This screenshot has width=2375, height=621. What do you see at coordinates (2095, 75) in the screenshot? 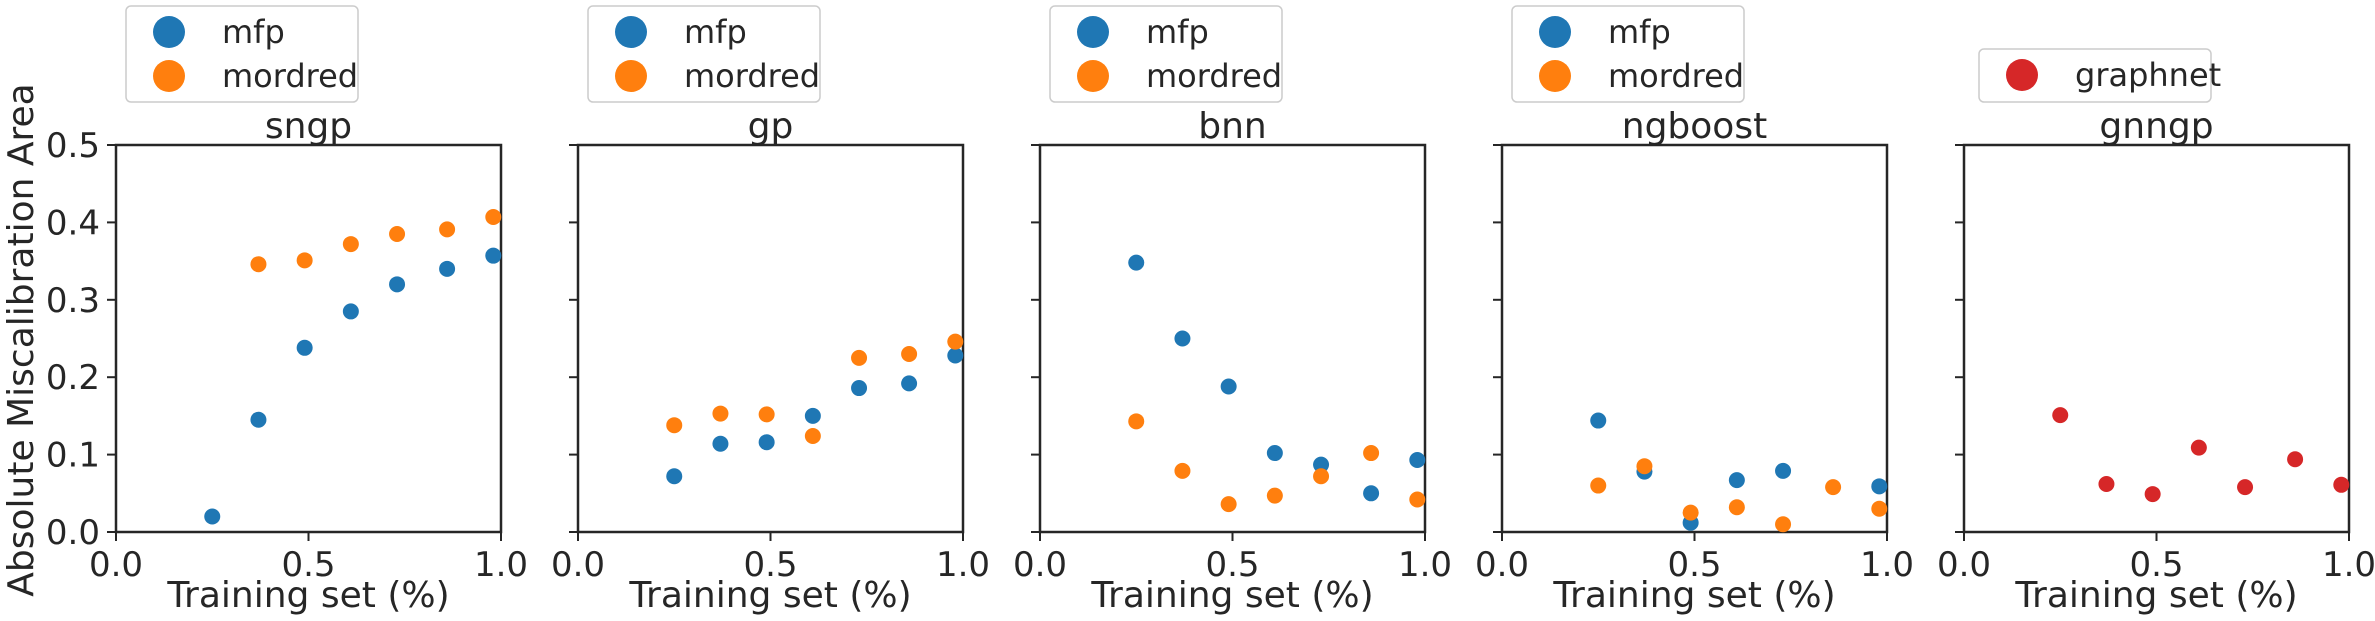
I see `legend-box` at bounding box center [2095, 75].